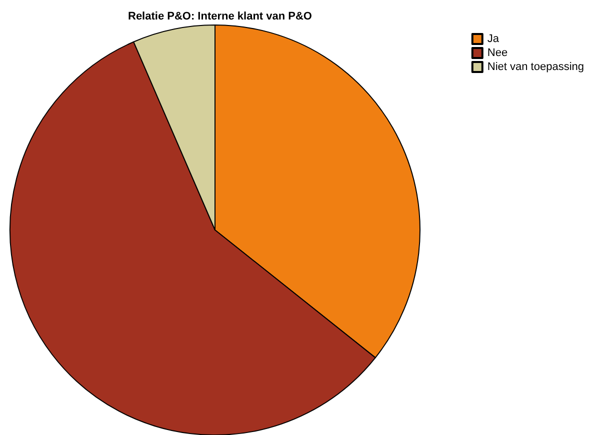 This screenshot has height=435, width=599. I want to click on legend-label: Nee, so click(497, 53).